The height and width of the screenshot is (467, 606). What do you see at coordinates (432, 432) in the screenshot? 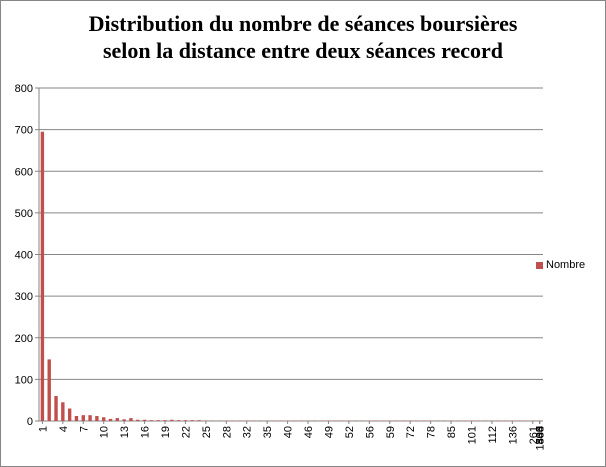
I see `x-tick-label: 78` at bounding box center [432, 432].